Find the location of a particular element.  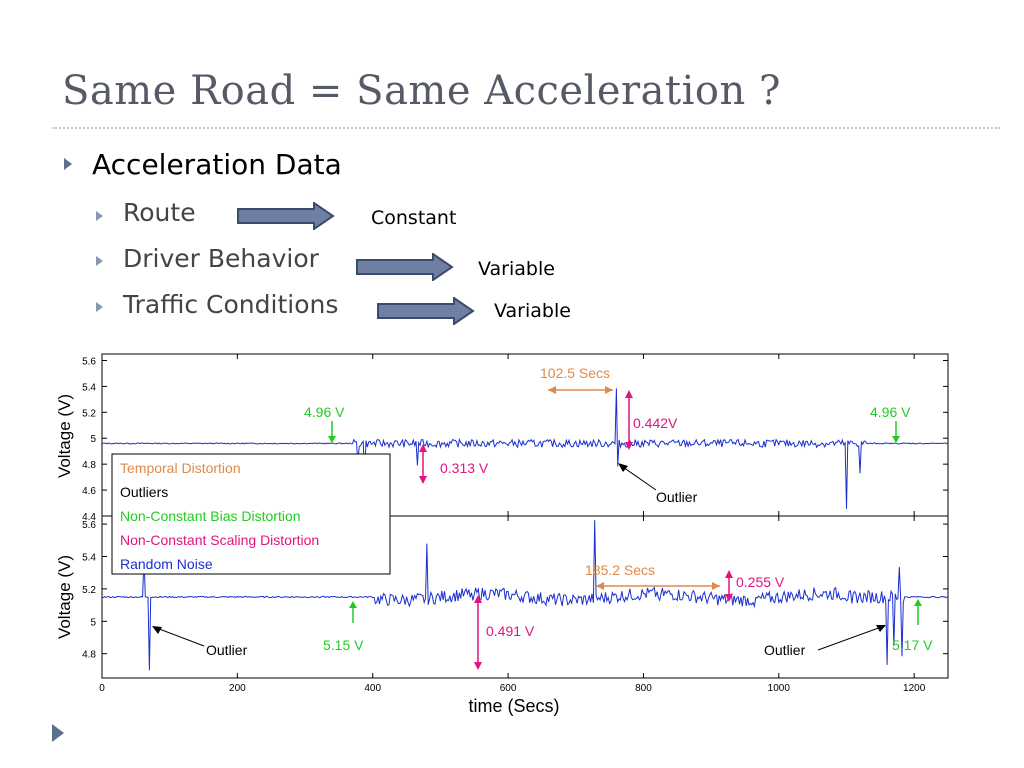

top-y-axis-label: Voltage (V) is located at coordinates (64, 436).